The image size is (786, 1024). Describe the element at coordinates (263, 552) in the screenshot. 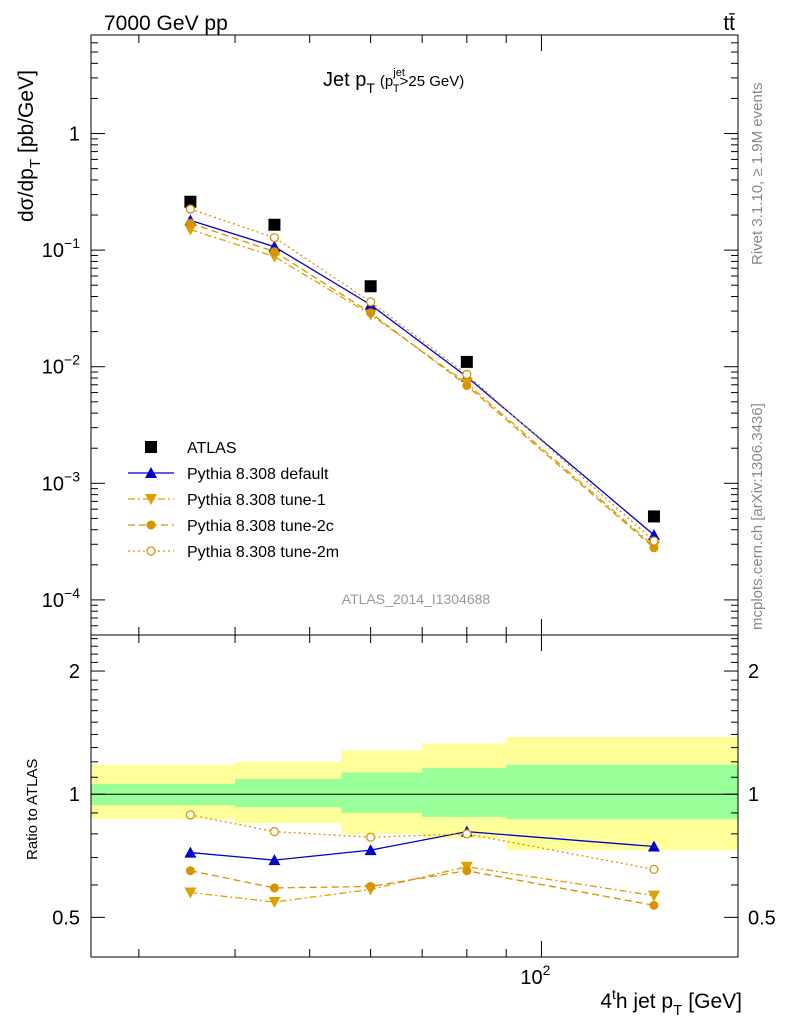

I see `legend-entry: Pythia 8.308 tune-2m` at that location.